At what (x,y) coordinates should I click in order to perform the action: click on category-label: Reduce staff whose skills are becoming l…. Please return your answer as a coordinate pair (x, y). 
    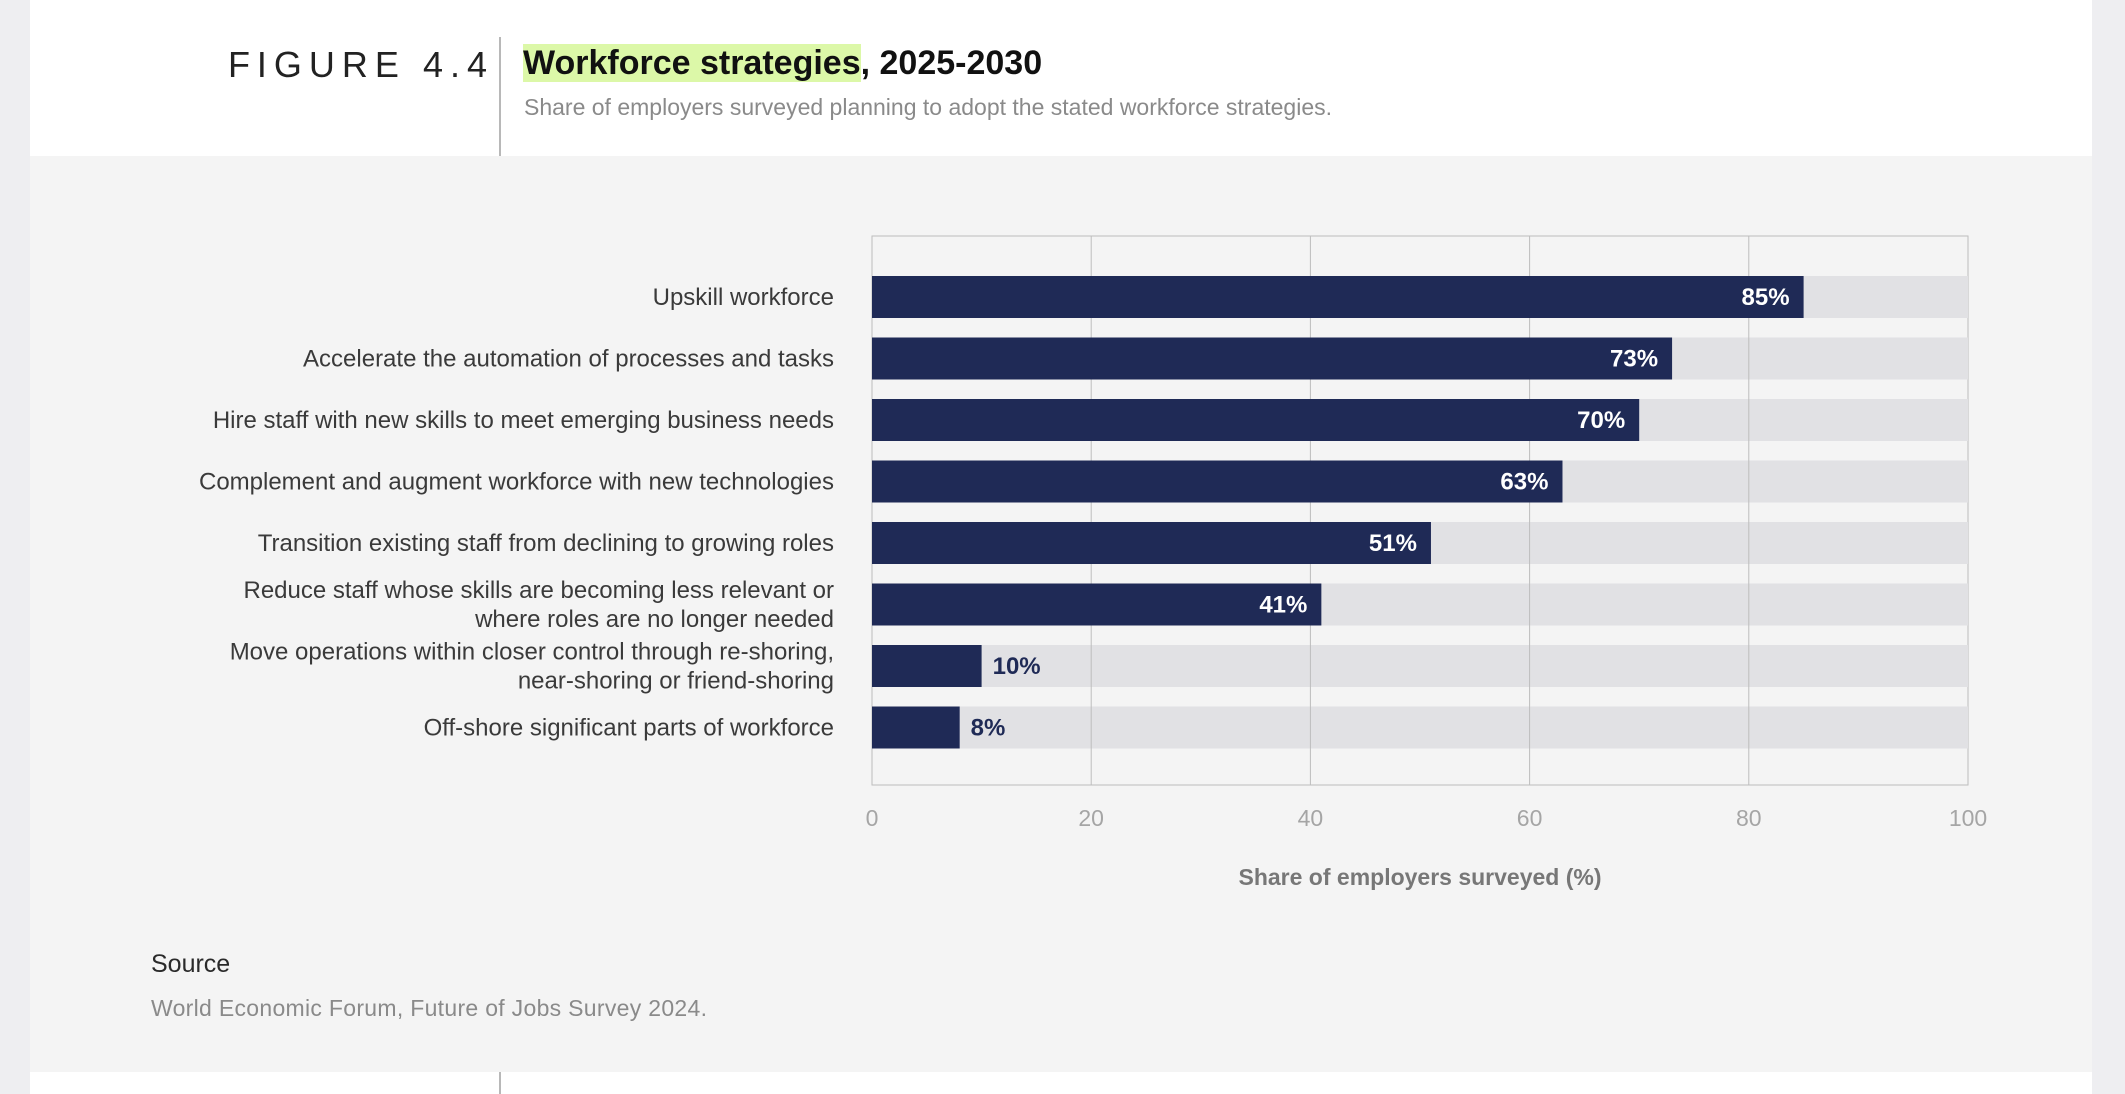
    Looking at the image, I should click on (538, 590).